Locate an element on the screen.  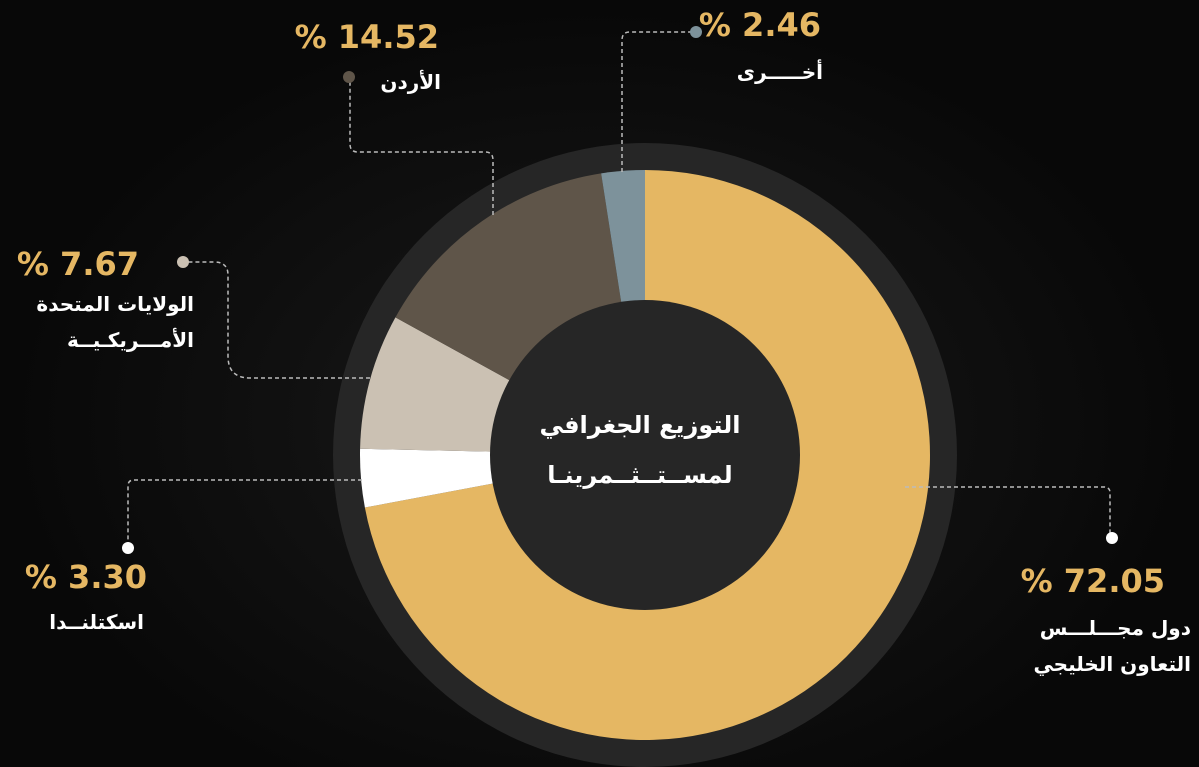
value-label: % 72.05 is located at coordinates (1092, 581).